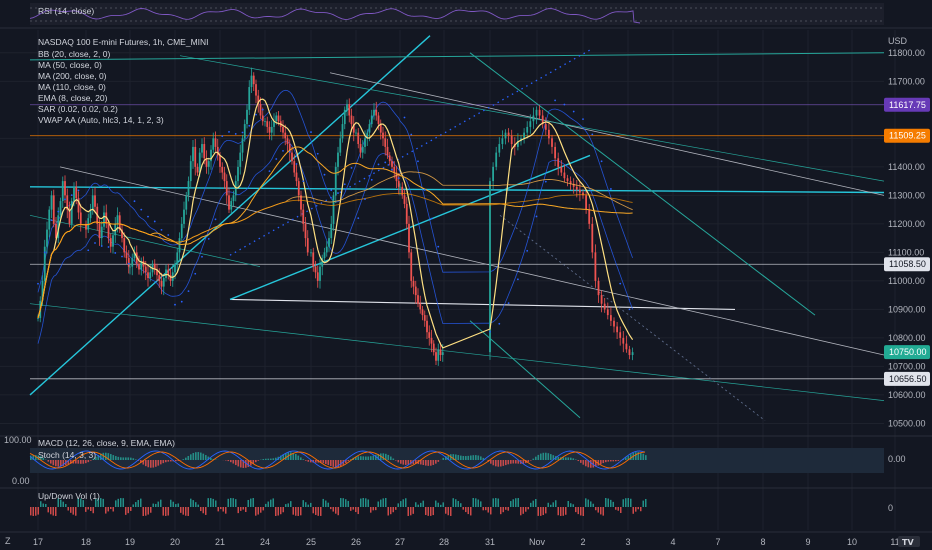 The image size is (932, 550). Describe the element at coordinates (8, 541) in the screenshot. I see `timezone-z-icon: Z` at that location.